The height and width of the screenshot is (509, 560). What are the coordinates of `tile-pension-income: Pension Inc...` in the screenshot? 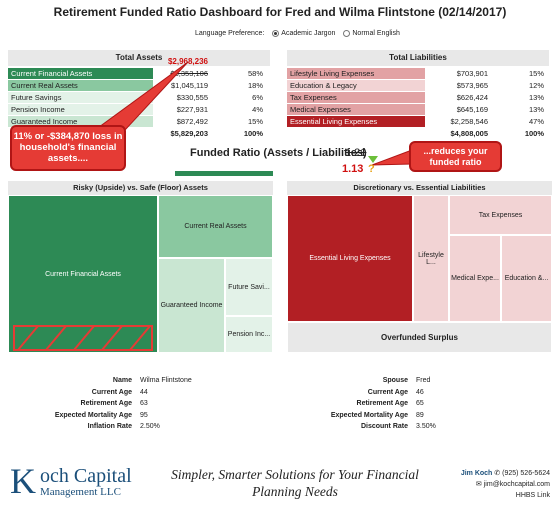 It's located at (249, 334).